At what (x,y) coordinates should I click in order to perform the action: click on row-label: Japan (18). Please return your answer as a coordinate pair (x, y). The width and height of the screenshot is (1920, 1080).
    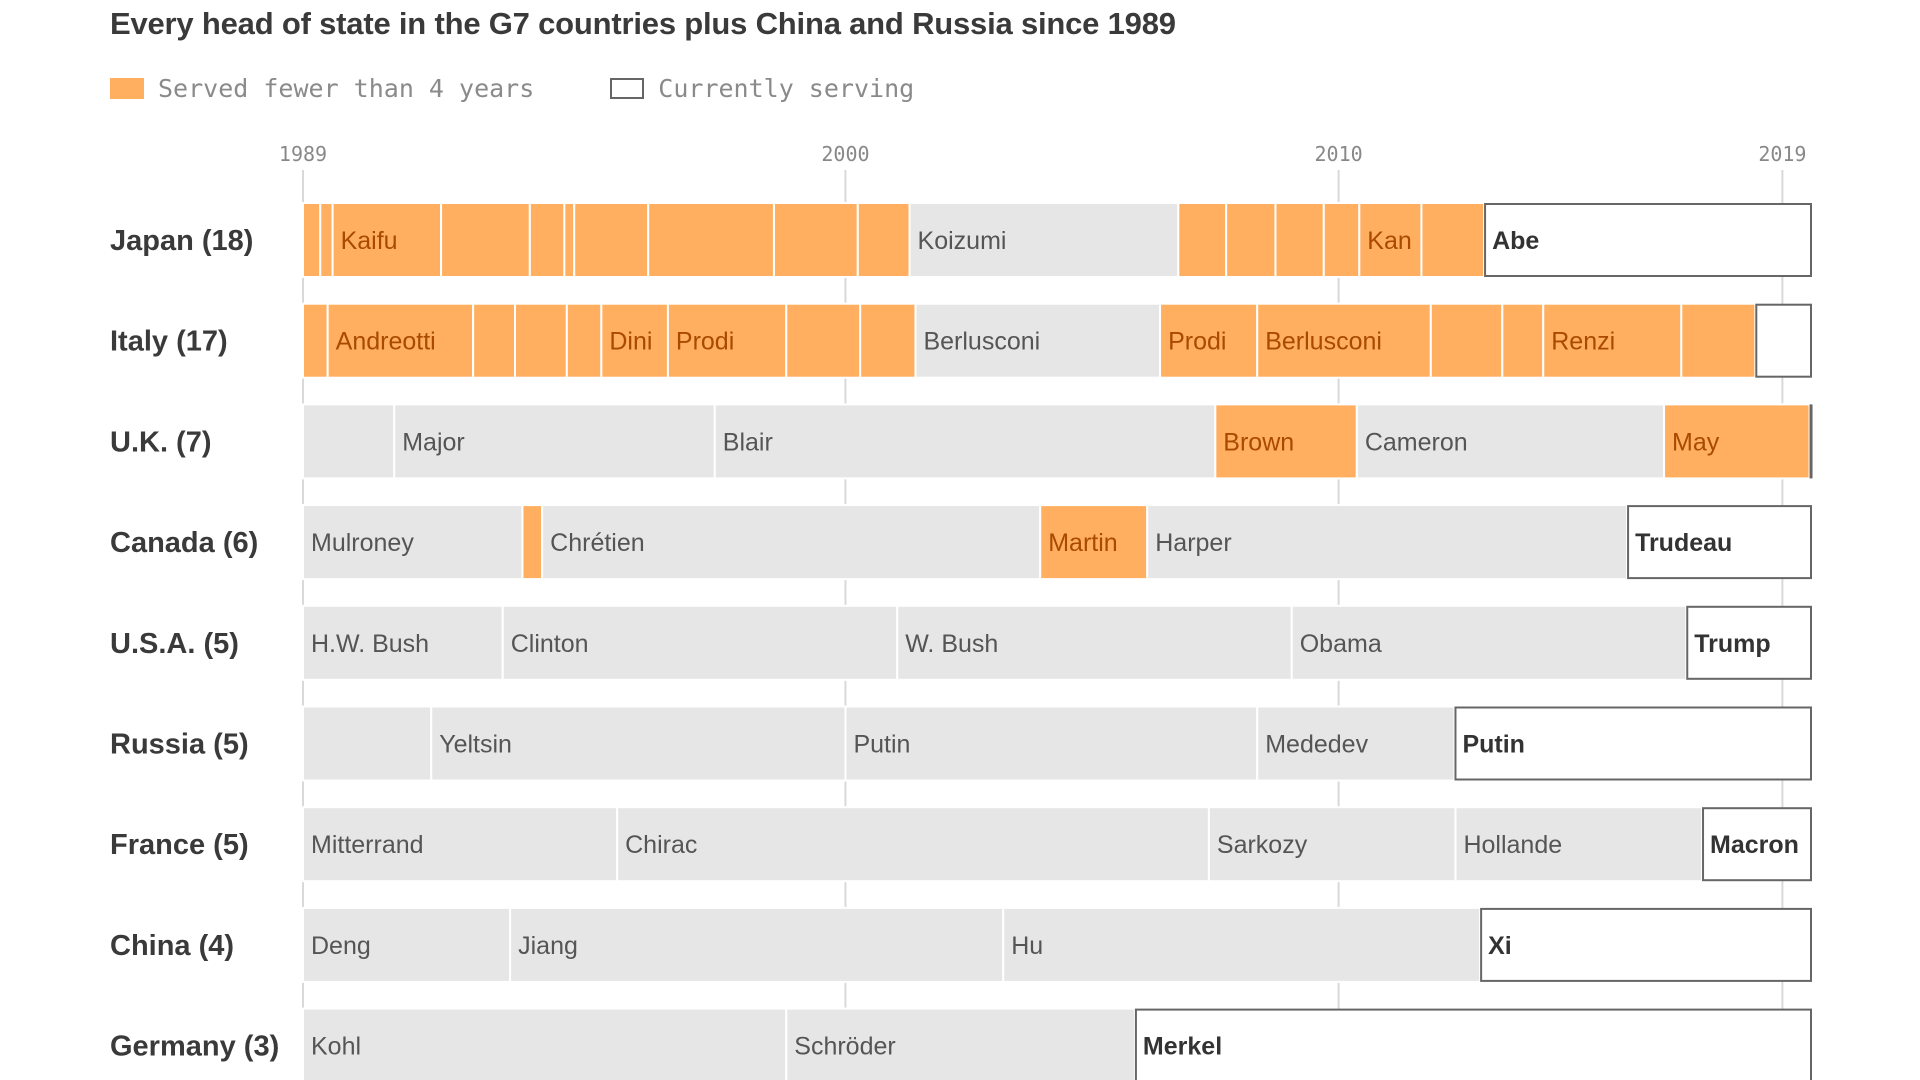
    Looking at the image, I should click on (181, 241).